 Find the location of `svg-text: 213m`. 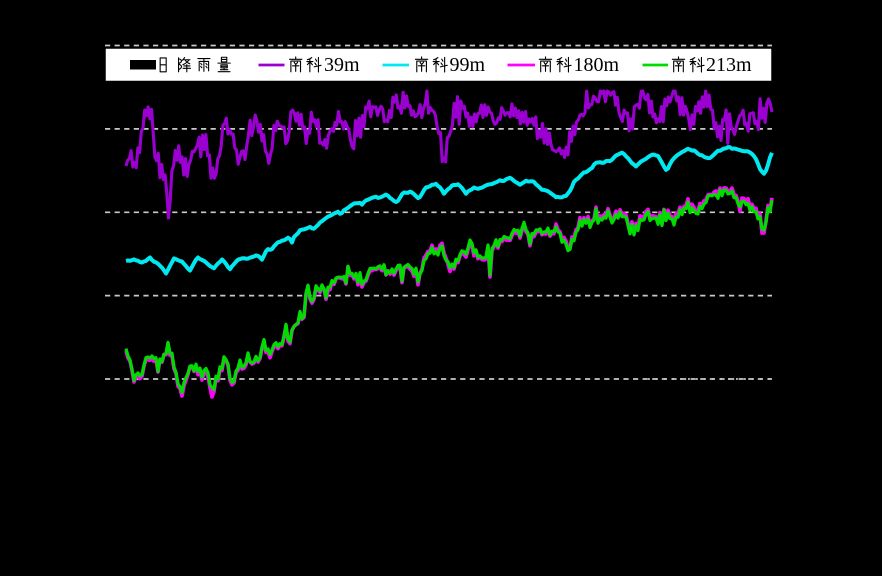

svg-text: 213m is located at coordinates (729, 65).